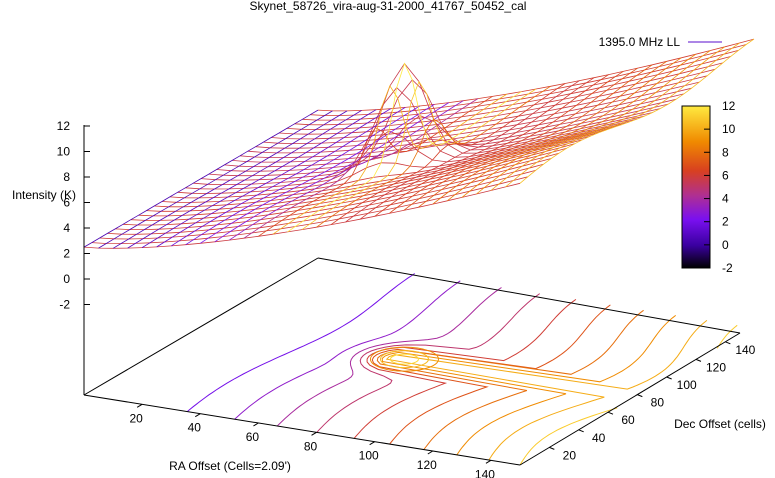  What do you see at coordinates (230, 466) in the screenshot?
I see `x-axis-label: RA Offset (Cells=2.09')` at bounding box center [230, 466].